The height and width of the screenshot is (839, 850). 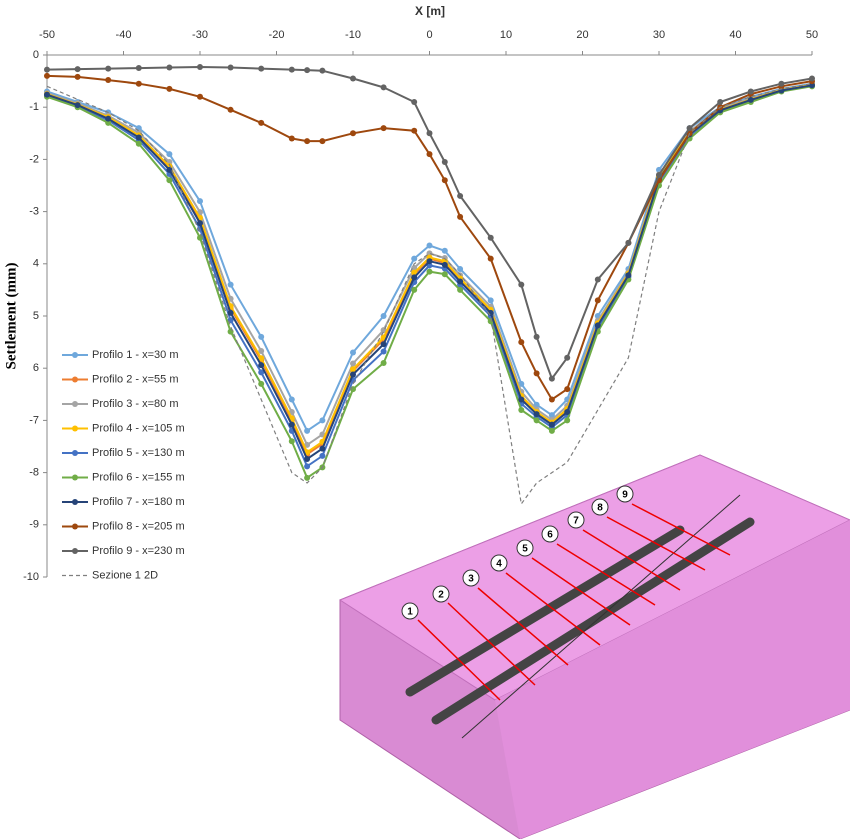 I want to click on y-tick-label: -2, so click(x=34, y=159).